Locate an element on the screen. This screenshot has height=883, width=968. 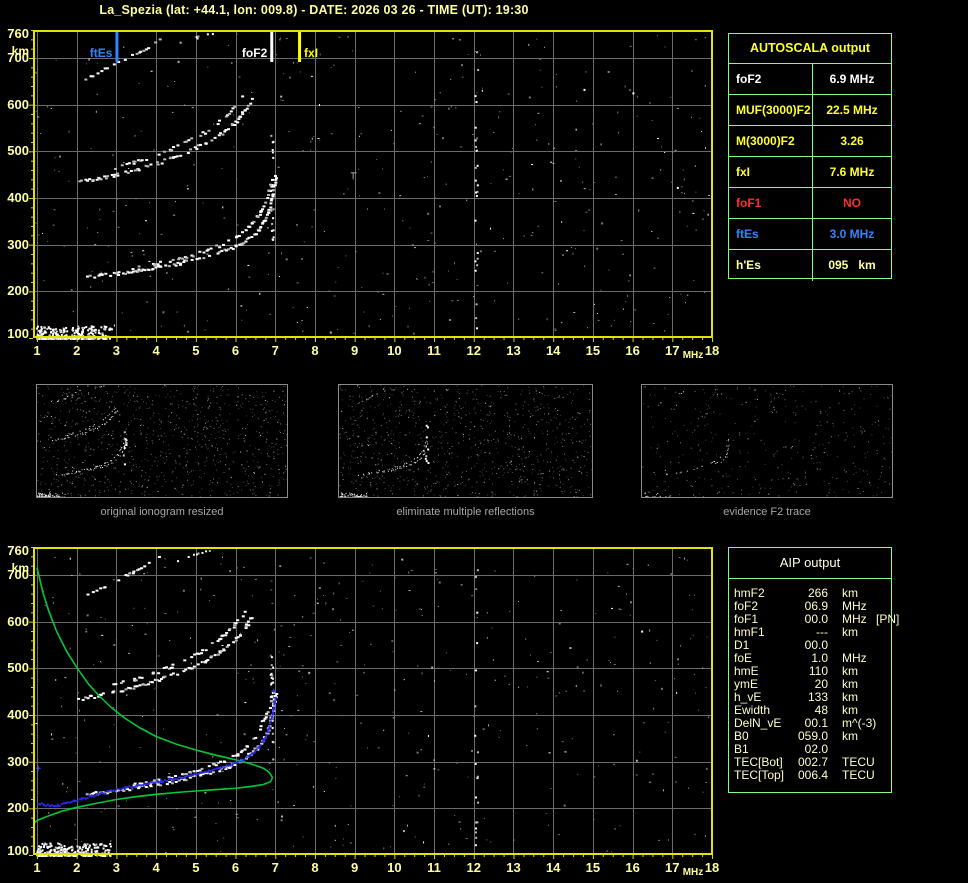
aip-value: 20 is located at coordinates (821, 684).